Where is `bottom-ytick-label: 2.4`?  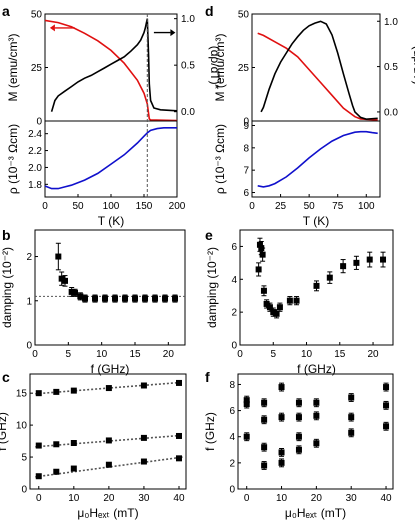
bottom-ytick-label: 2.4 is located at coordinates (35, 134).